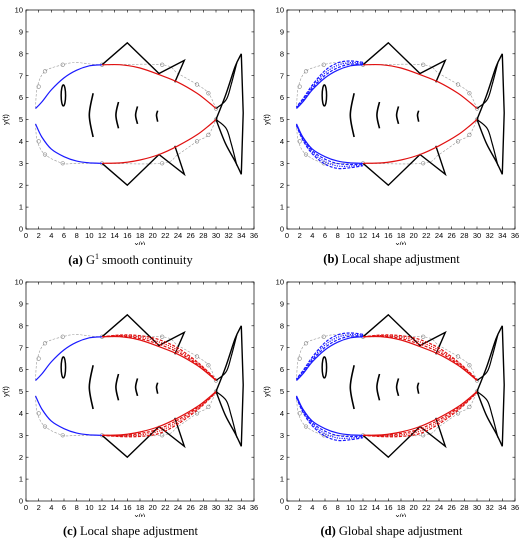 This screenshot has height=550, width=522. I want to click on caption-text-2: smooth continuity, so click(145, 260).